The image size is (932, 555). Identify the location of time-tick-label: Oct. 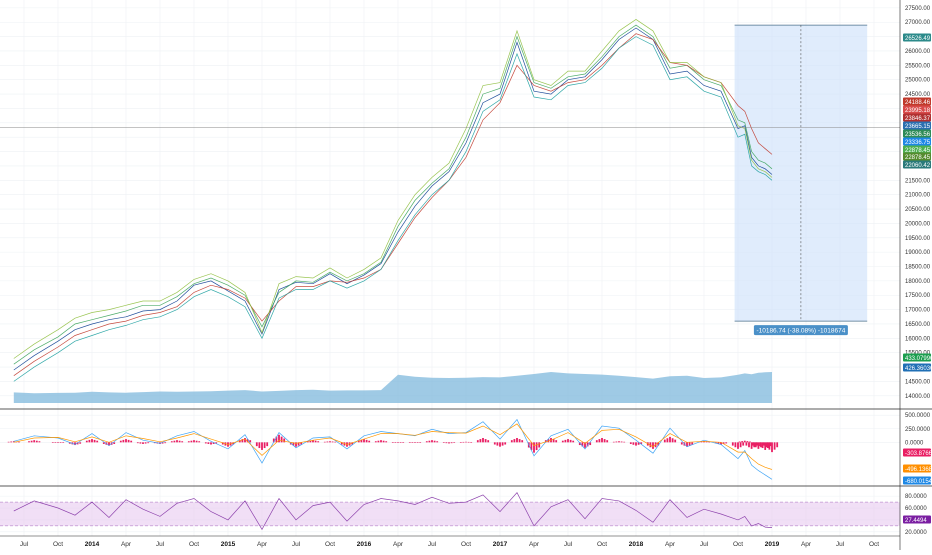
(602, 544).